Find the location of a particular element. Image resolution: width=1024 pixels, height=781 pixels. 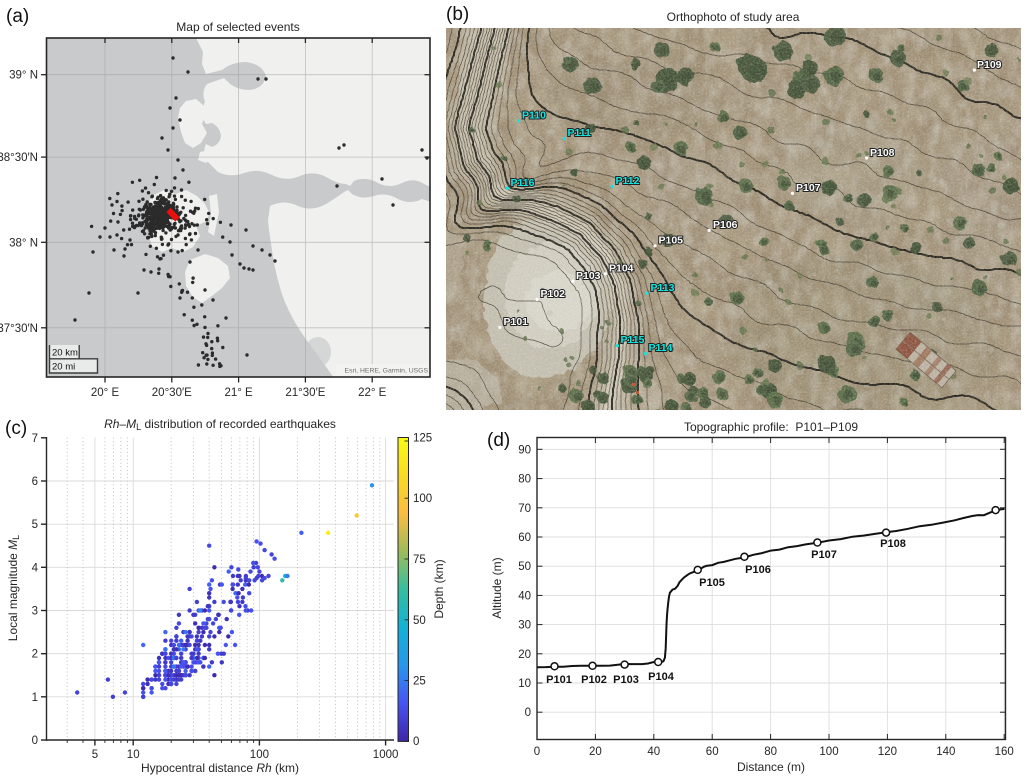

svg-text: P111 is located at coordinates (580, 133).